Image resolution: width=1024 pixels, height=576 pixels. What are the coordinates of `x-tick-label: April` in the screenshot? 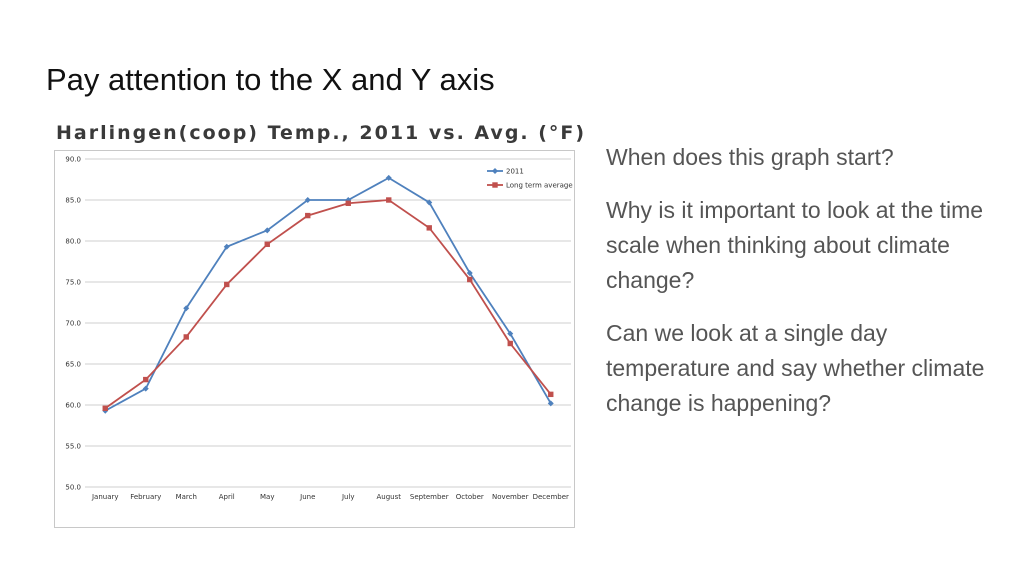 It's located at (227, 497).